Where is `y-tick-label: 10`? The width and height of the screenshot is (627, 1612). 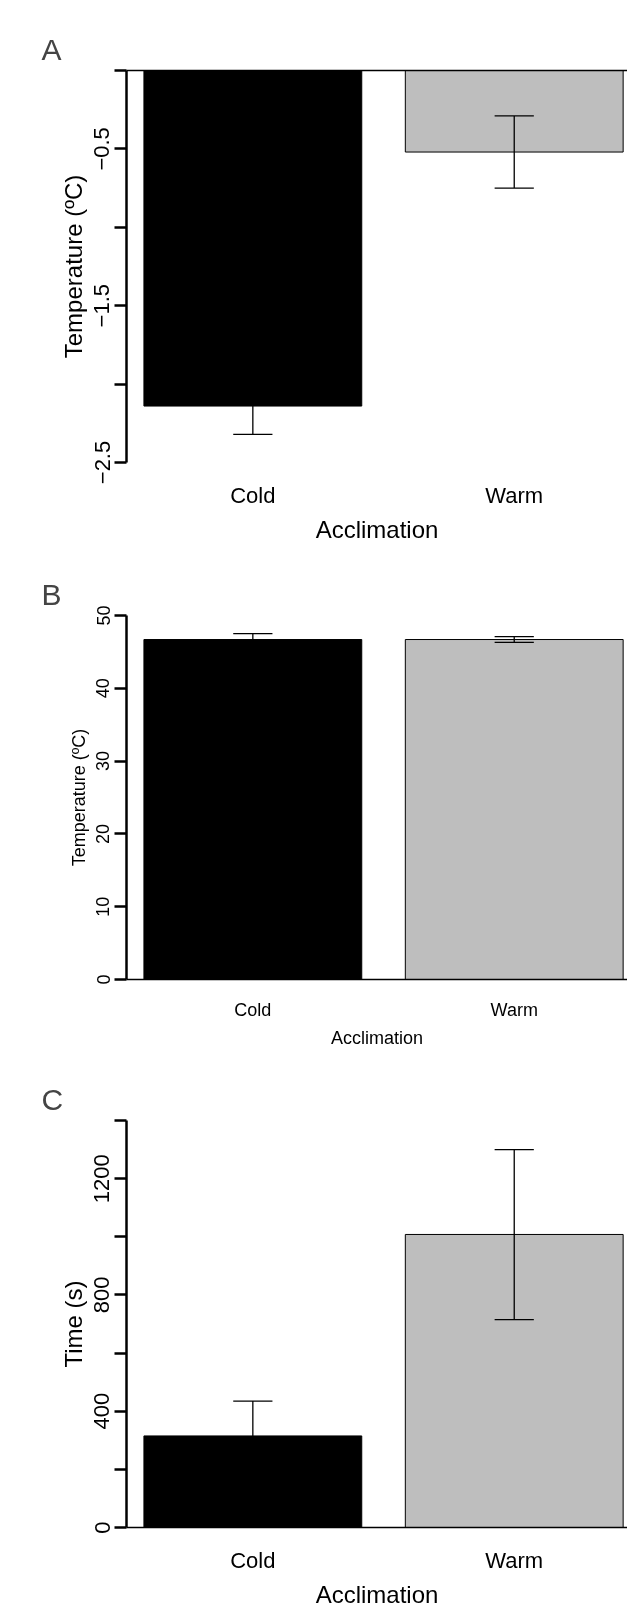 y-tick-label: 10 is located at coordinates (103, 906).